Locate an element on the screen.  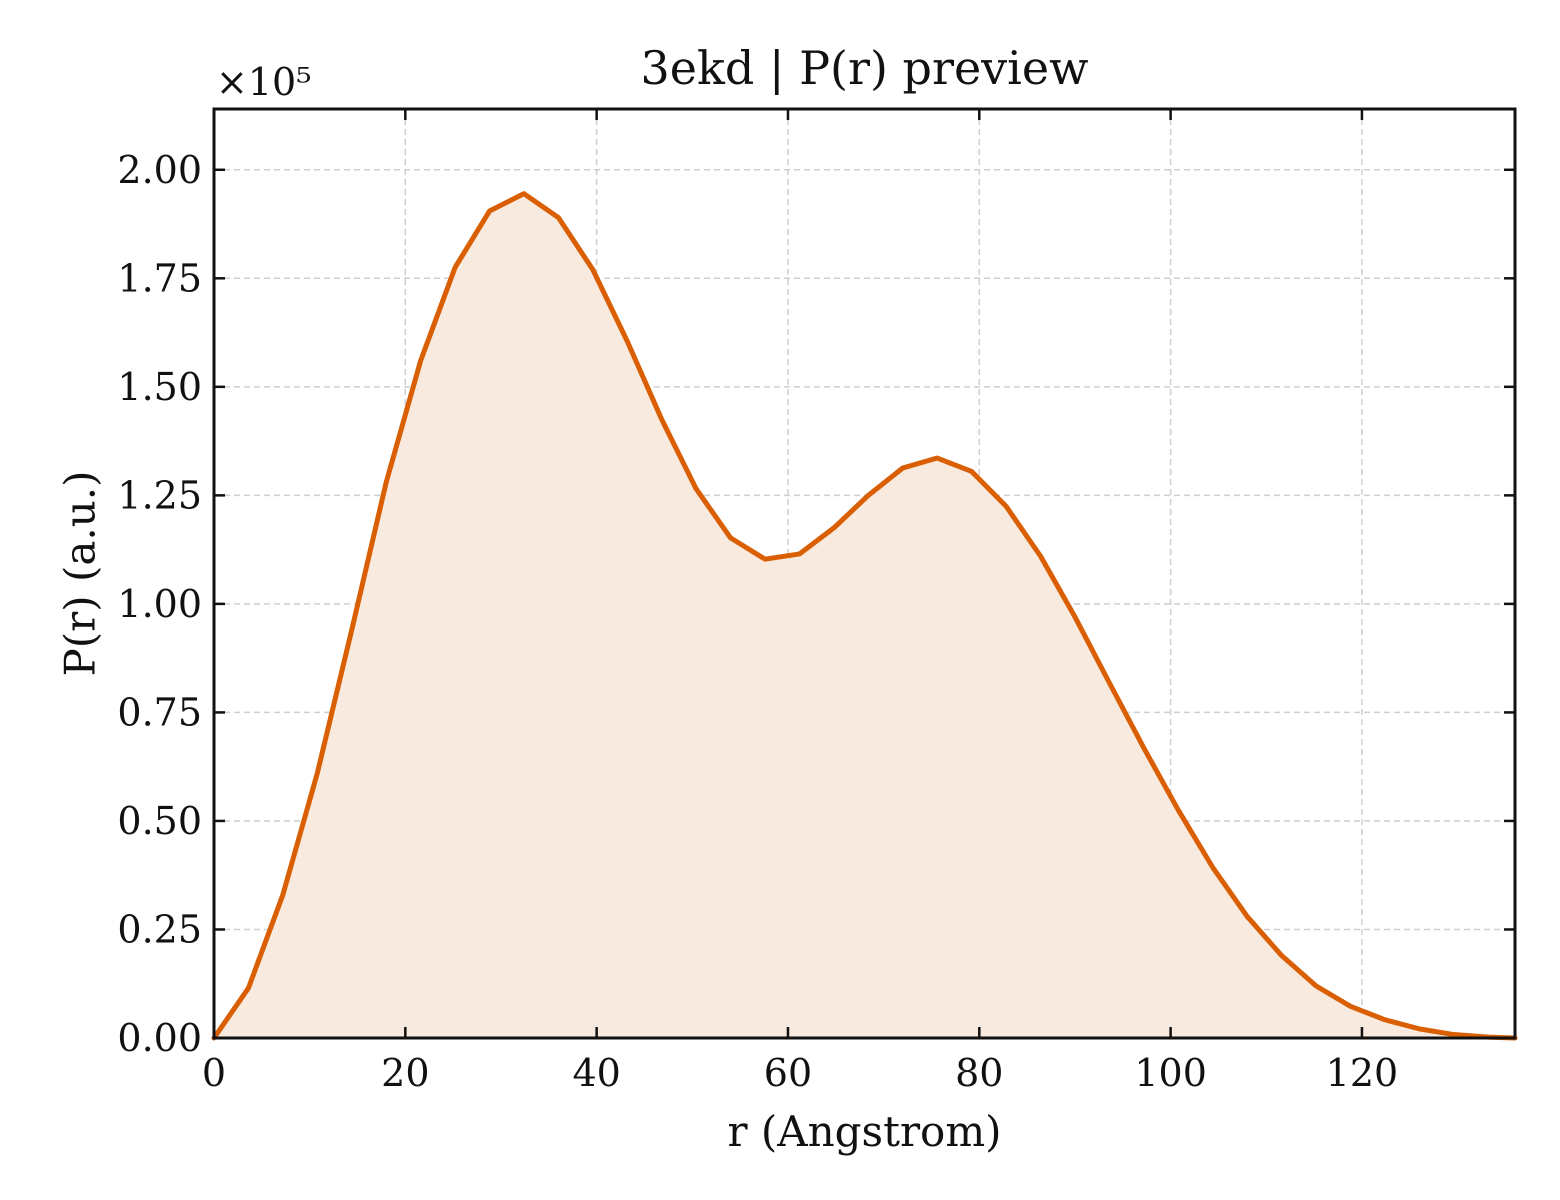
y-tick-label: 1.50 is located at coordinates (159, 387).